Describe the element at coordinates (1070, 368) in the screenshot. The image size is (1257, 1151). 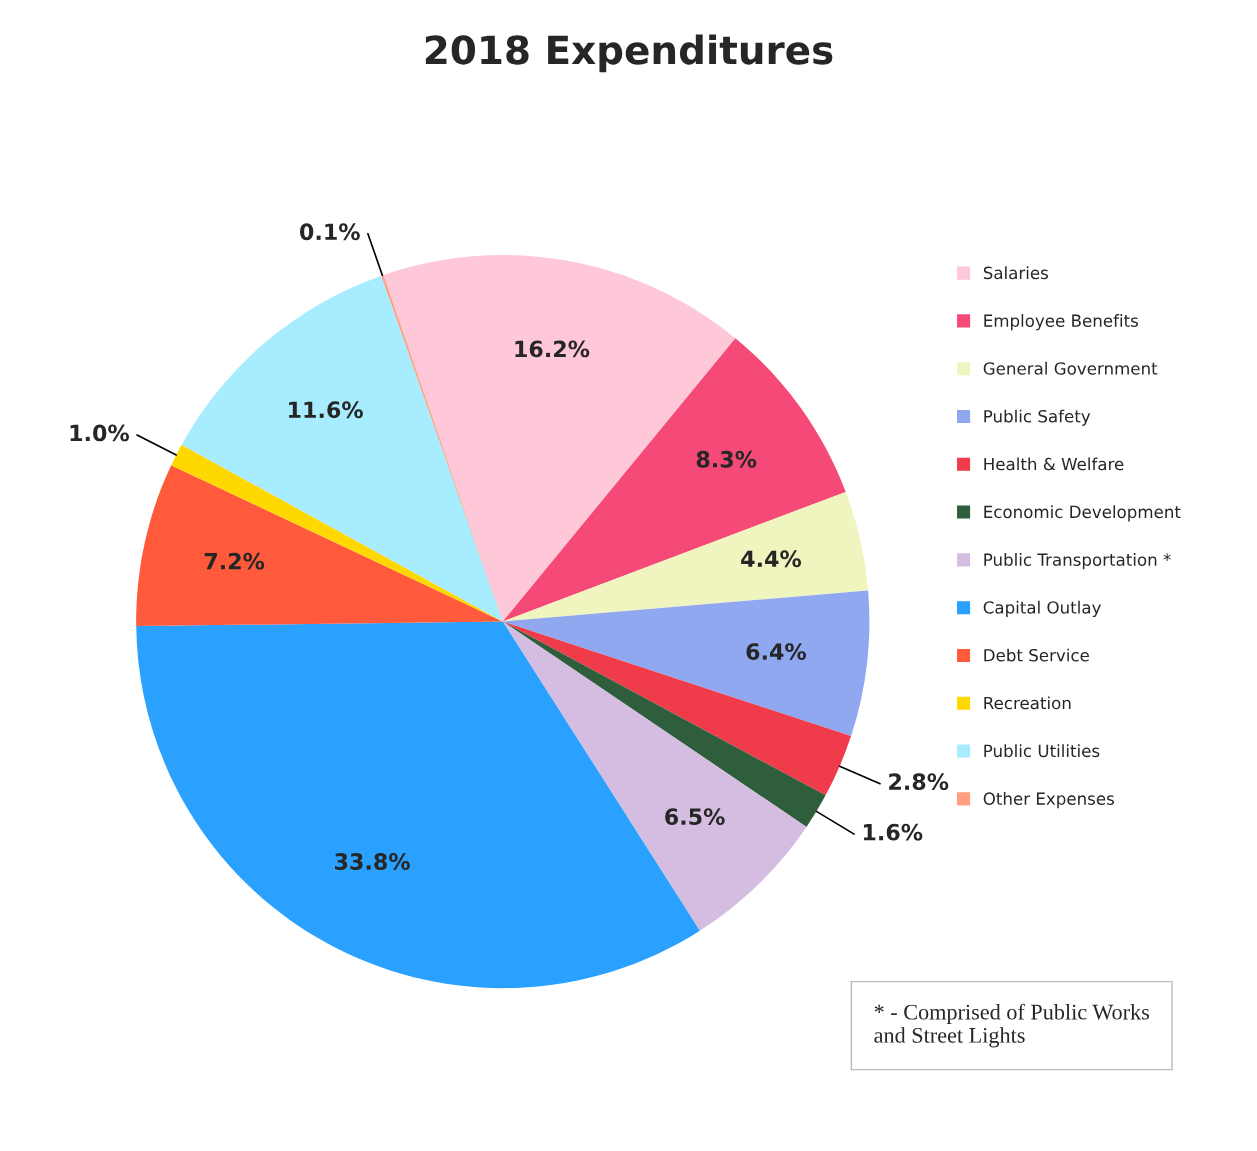
I see `legend-label: General Government` at that location.